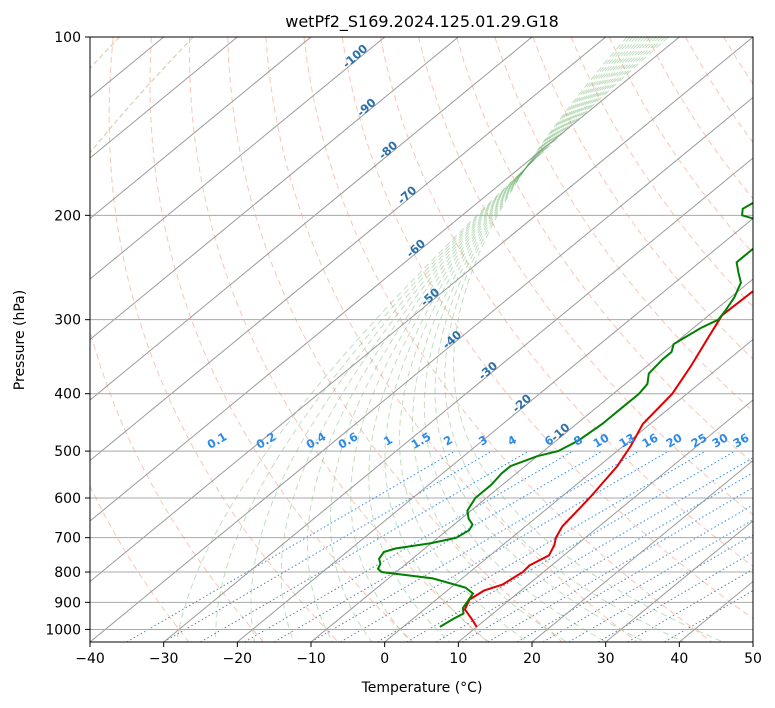 The width and height of the screenshot is (775, 708). I want to click on x-tick-label: 40, so click(679, 659).